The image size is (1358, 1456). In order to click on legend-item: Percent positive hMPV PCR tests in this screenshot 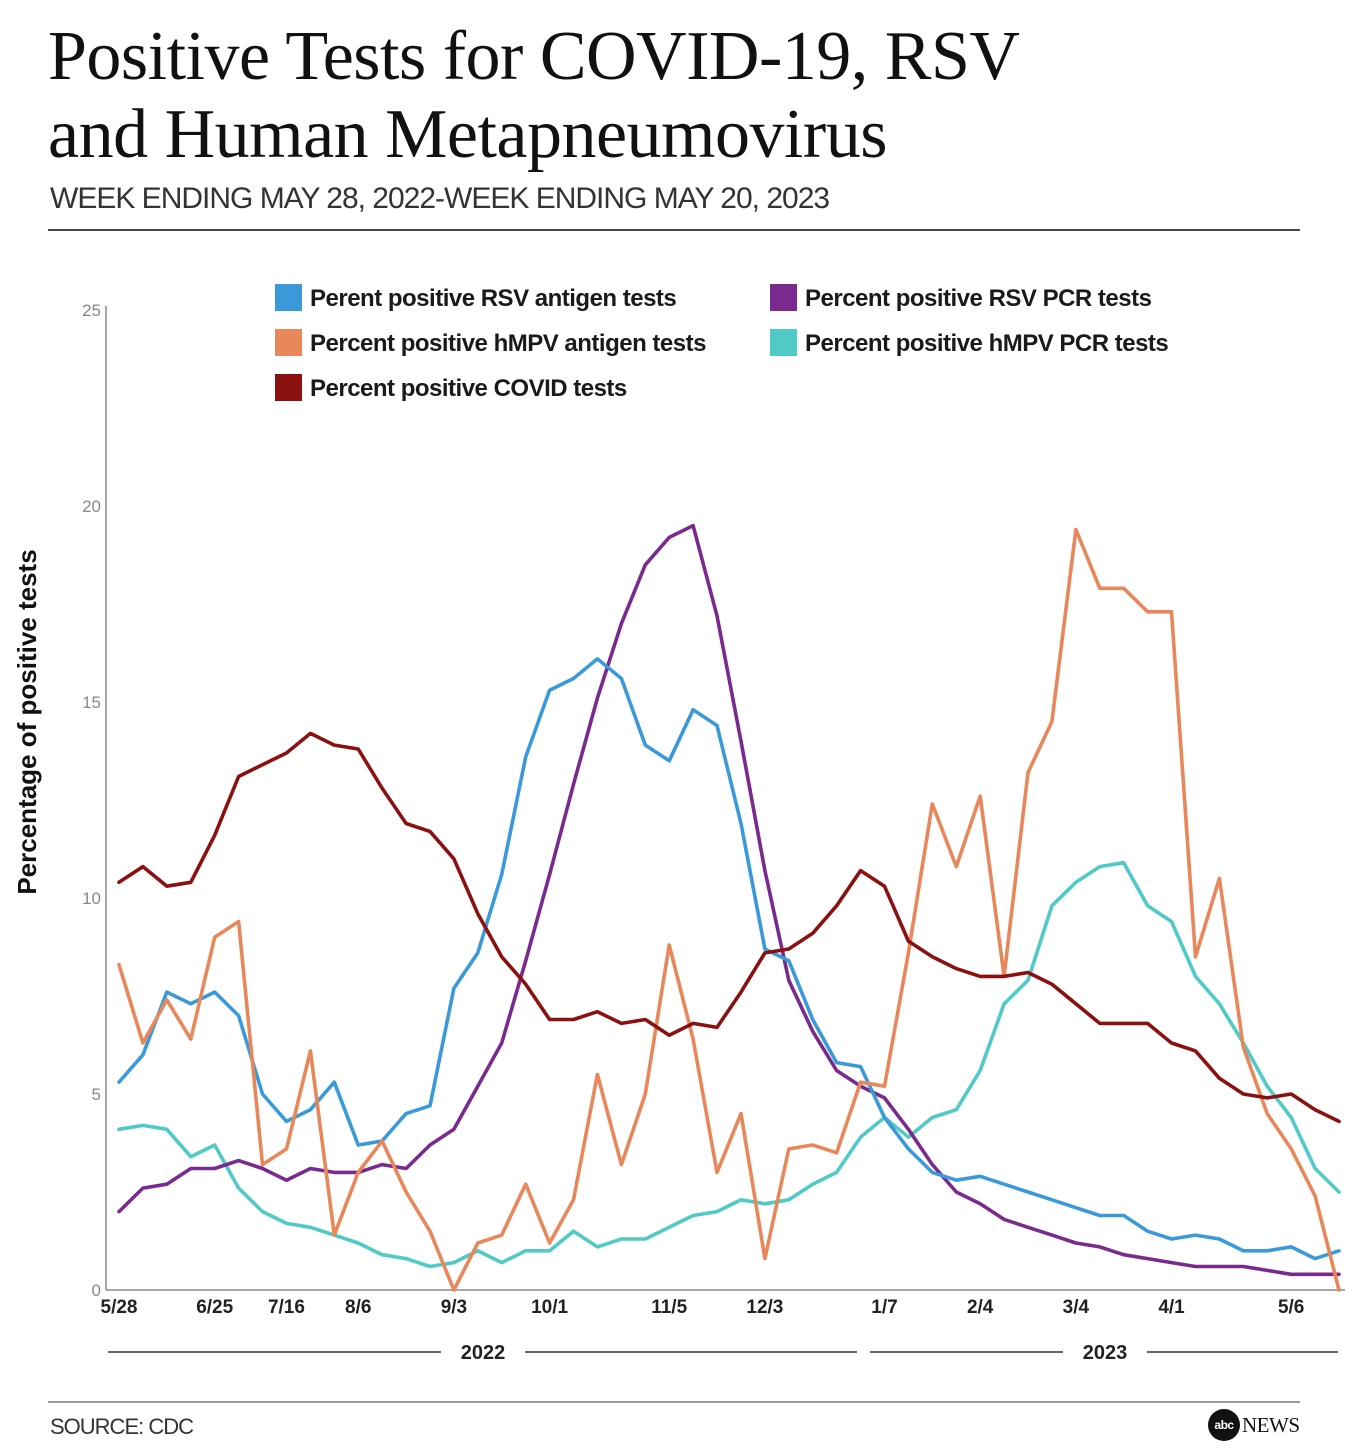, I will do `click(969, 343)`.